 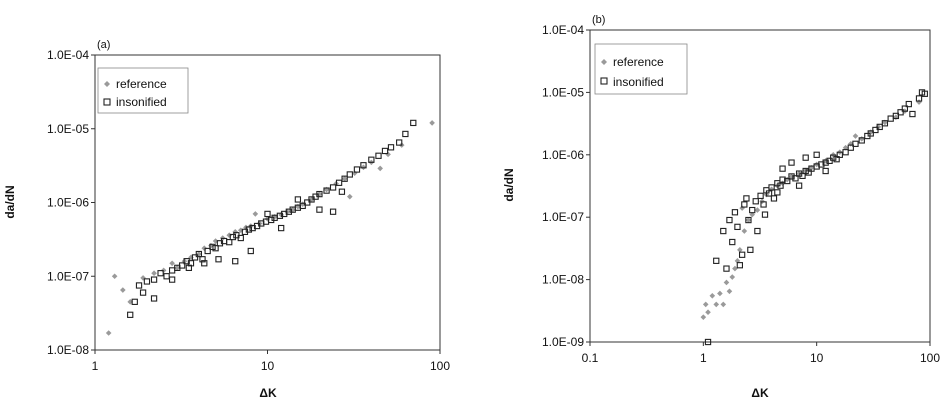 What do you see at coordinates (641, 69) in the screenshot?
I see `legend-b: reference insonified` at bounding box center [641, 69].